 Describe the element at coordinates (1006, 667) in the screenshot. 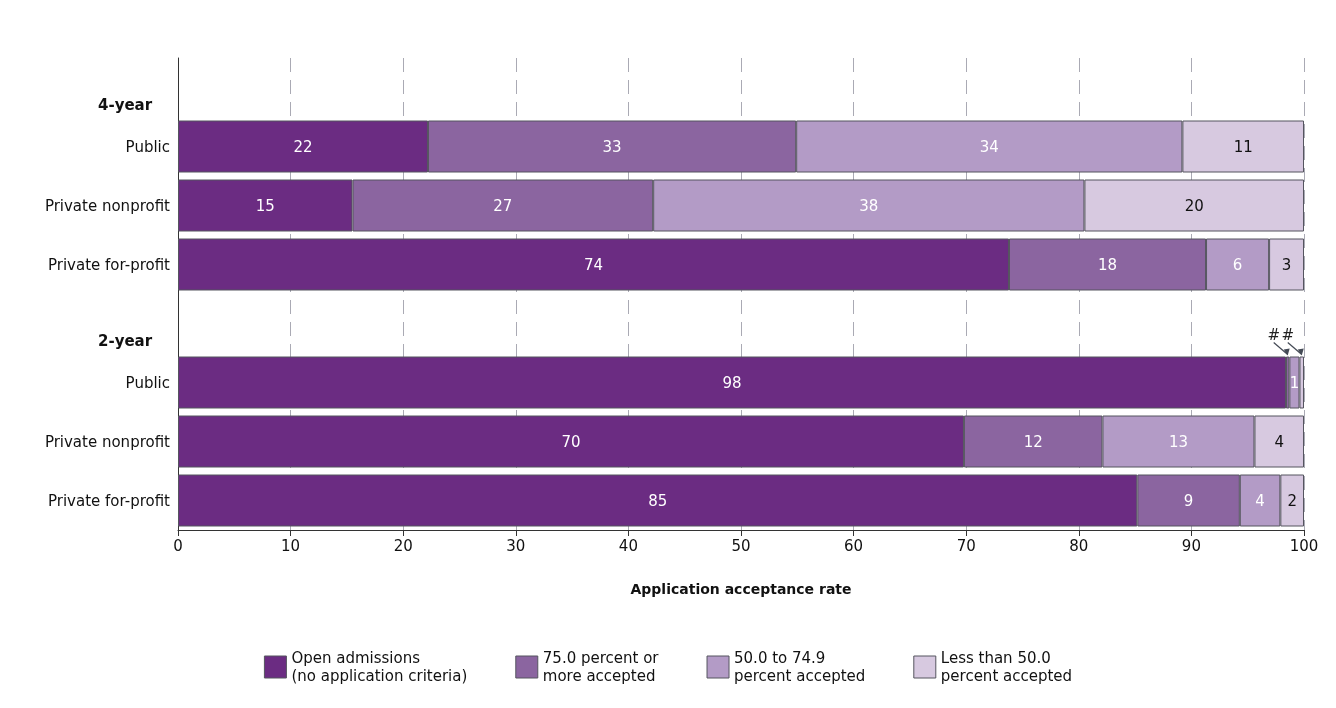

I see `legend-label: Less than 50.0 percent accepted` at that location.